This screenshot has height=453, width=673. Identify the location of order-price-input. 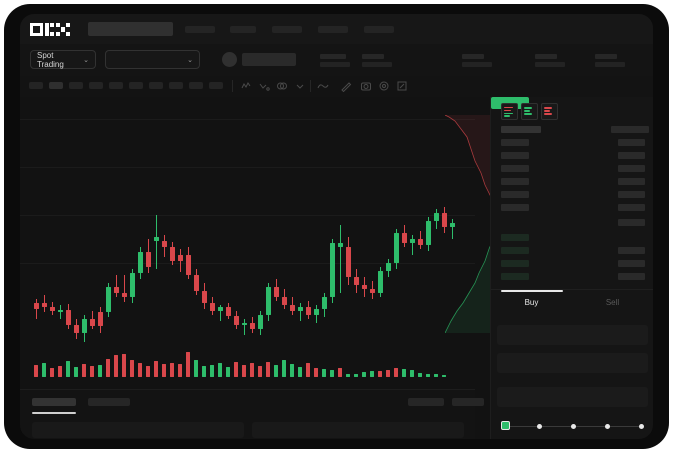
(572, 335).